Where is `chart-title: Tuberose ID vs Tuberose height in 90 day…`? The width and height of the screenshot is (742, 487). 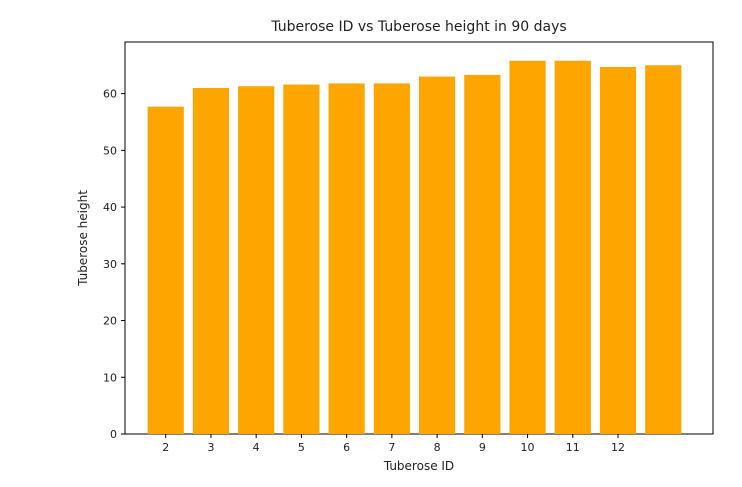
chart-title: Tuberose ID vs Tuberose height in 90 day… is located at coordinates (418, 27).